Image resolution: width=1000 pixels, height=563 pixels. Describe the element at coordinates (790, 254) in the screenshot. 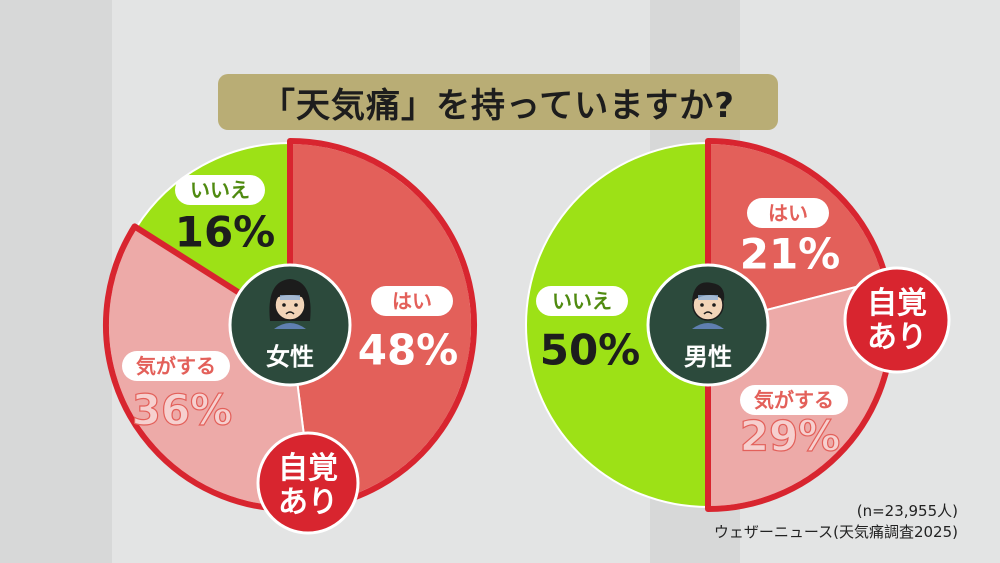

I see `slice-value: 21%` at that location.